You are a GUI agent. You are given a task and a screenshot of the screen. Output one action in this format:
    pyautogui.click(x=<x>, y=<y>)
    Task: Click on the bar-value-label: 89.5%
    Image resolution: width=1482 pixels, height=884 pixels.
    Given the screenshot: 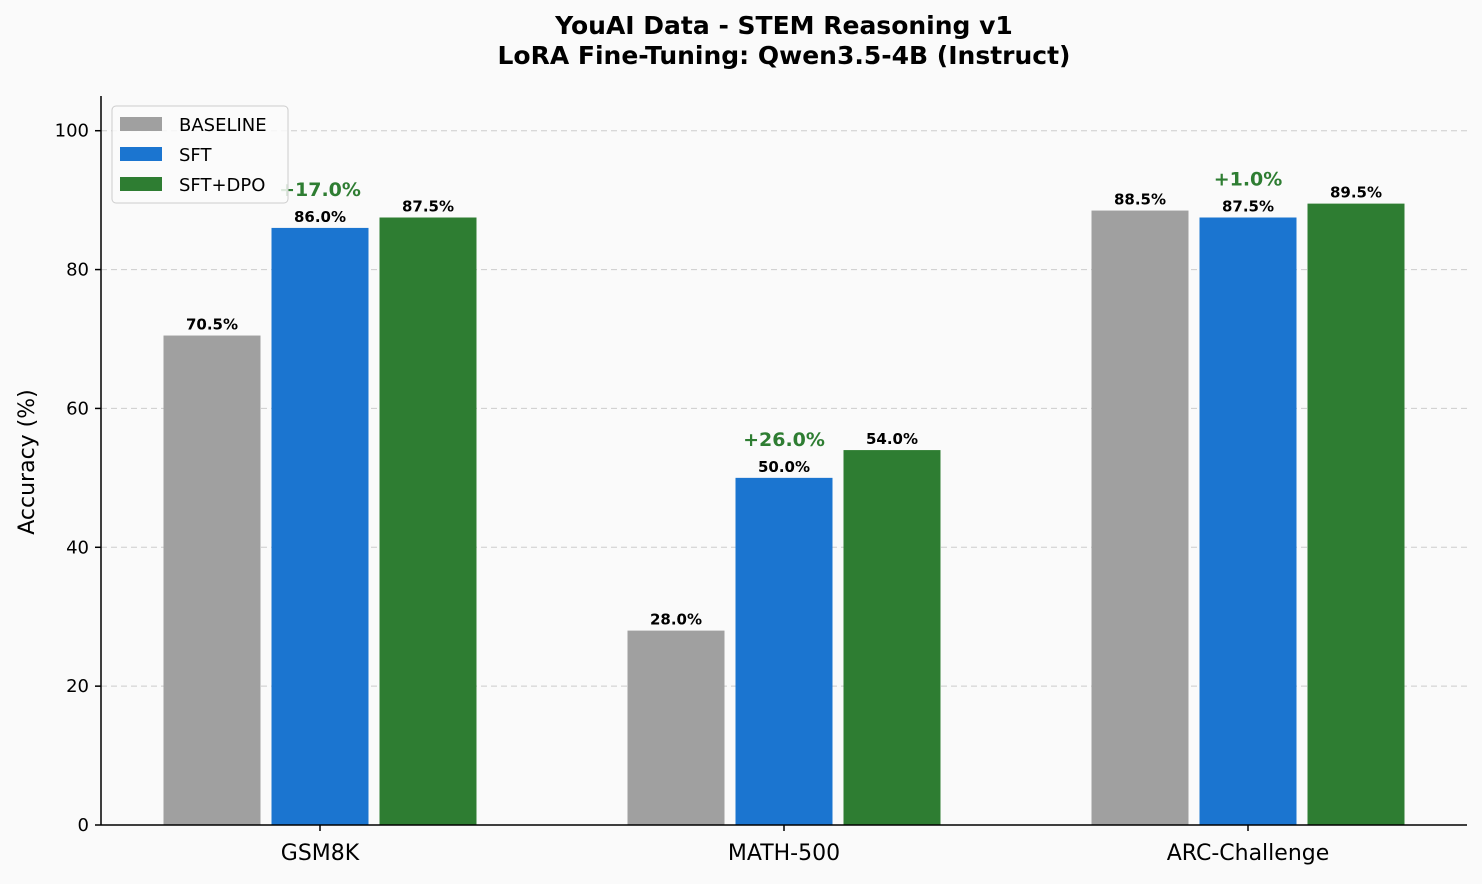 What is the action you would take?
    pyautogui.click(x=1356, y=193)
    